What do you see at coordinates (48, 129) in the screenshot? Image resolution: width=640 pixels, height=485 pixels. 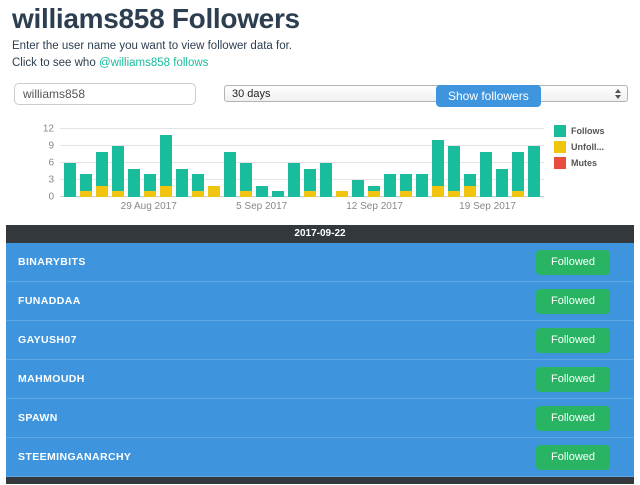 I see `y-tick-label-12: 12` at bounding box center [48, 129].